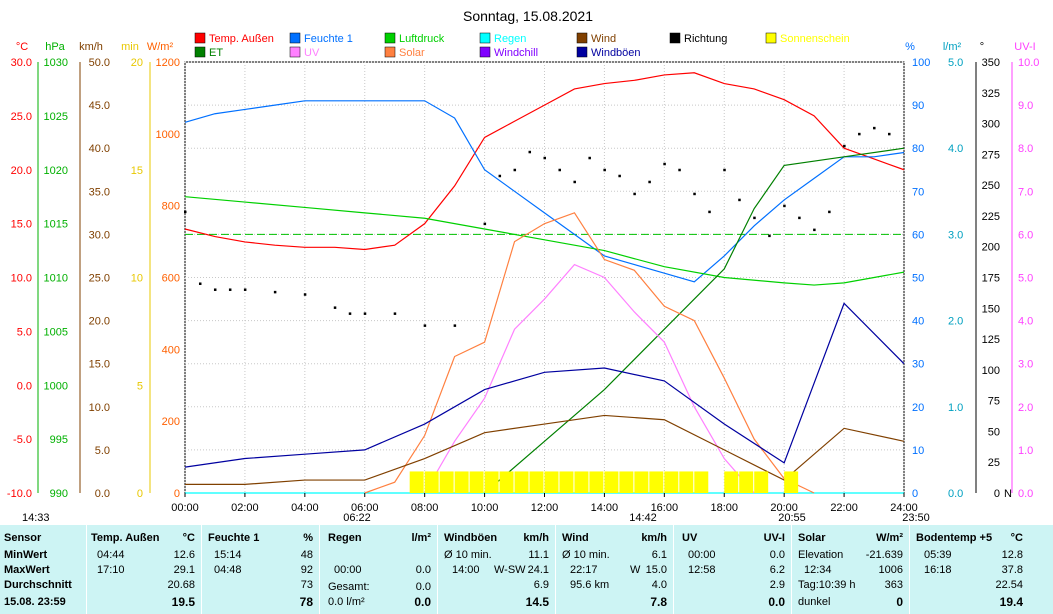 This screenshot has width=1053, height=614. What do you see at coordinates (590, 585) in the screenshot?
I see `wind-r3-label: 95.6 km` at bounding box center [590, 585].